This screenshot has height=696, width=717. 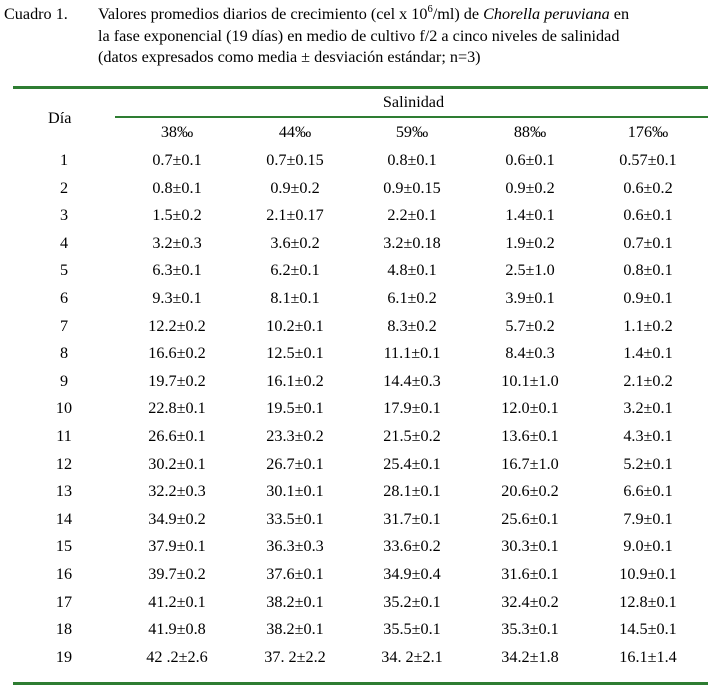 What do you see at coordinates (648, 380) in the screenshot?
I see `value-cell: 2.1±0.2` at bounding box center [648, 380].